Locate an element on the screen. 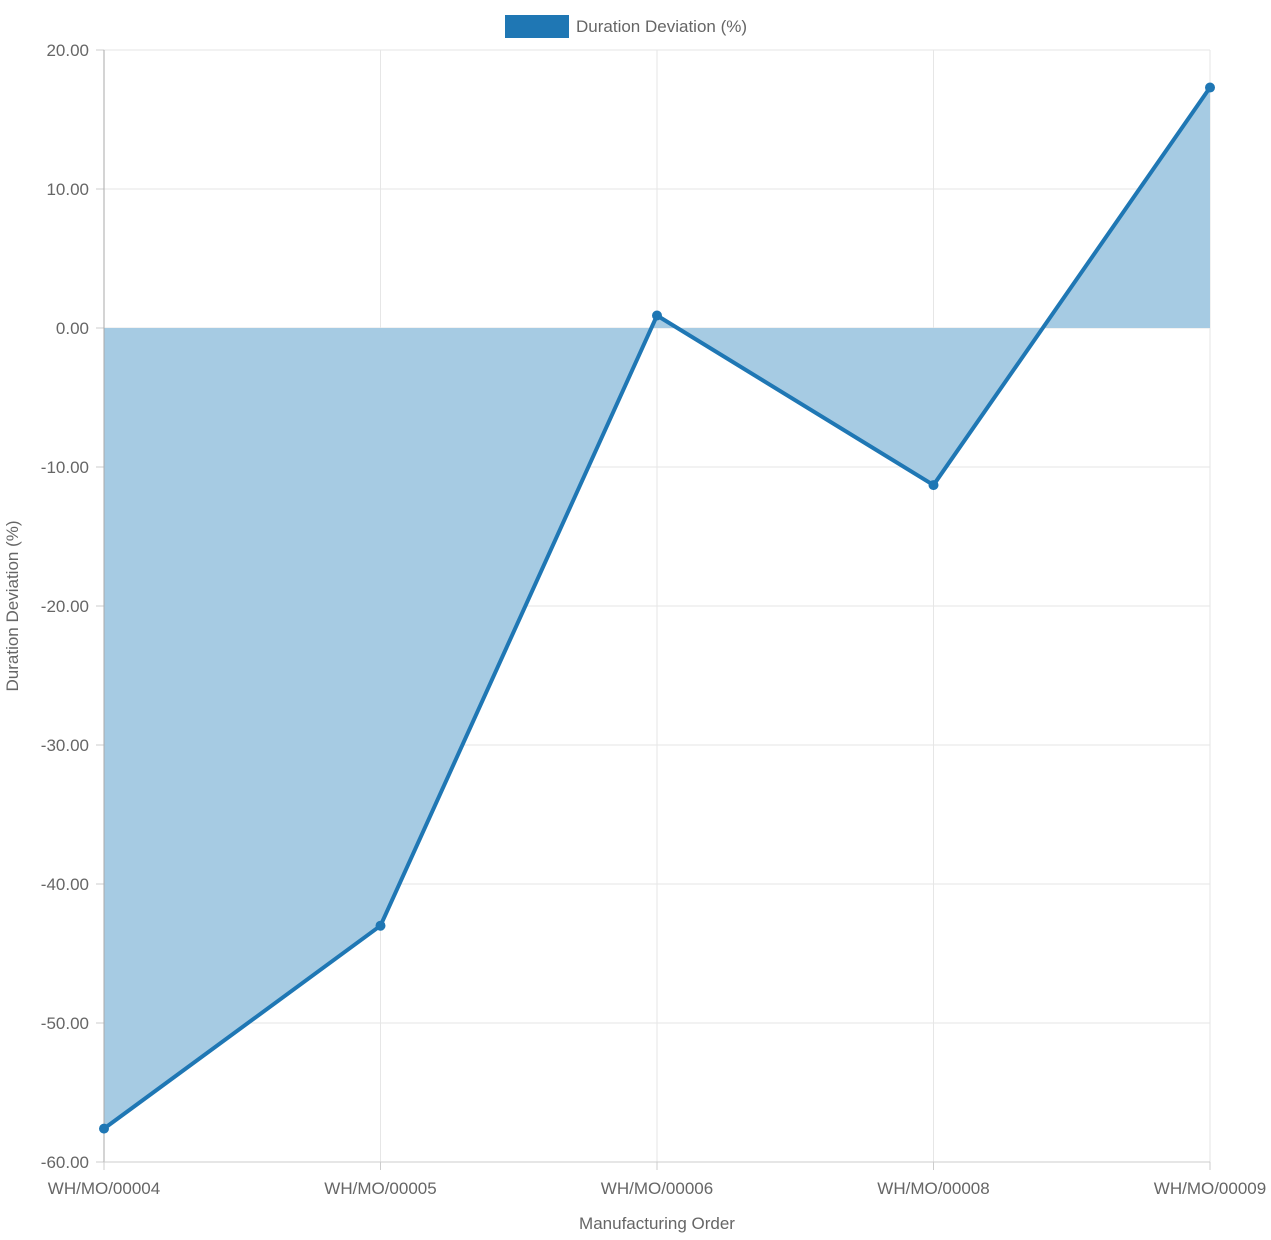  legend: Duration Deviation (%) is located at coordinates (626, 26).